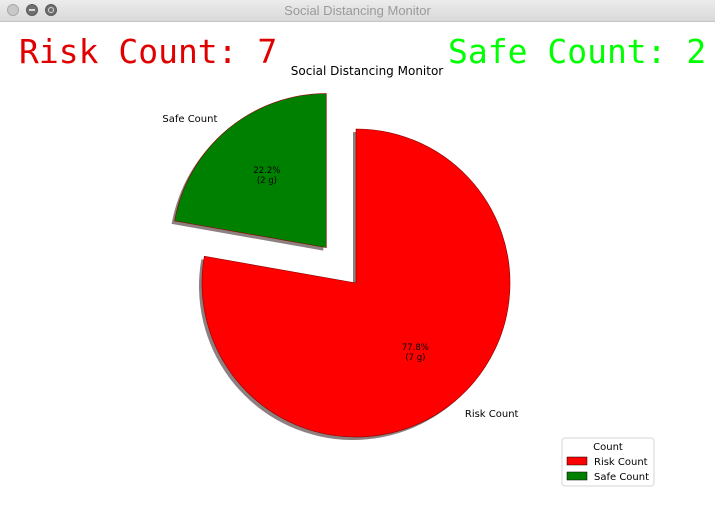  Describe the element at coordinates (148, 51) in the screenshot. I see `risk-count-overlay: Risk Count: 7` at that location.